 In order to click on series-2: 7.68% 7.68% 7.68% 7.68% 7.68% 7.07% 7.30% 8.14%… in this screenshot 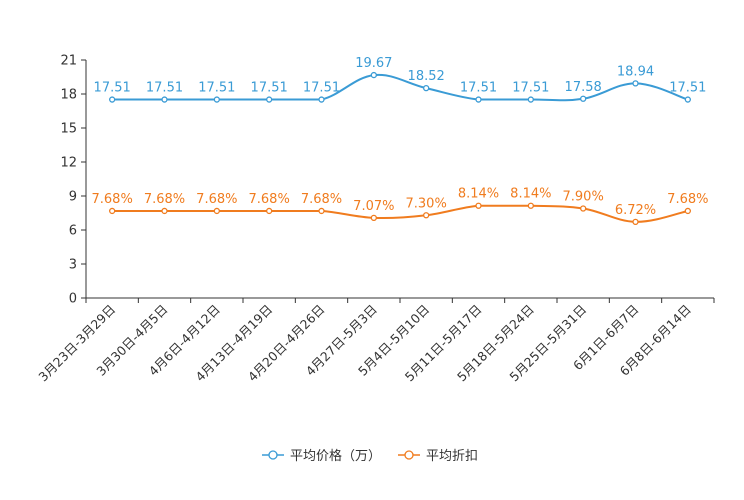, I will do `click(400, 206)`.